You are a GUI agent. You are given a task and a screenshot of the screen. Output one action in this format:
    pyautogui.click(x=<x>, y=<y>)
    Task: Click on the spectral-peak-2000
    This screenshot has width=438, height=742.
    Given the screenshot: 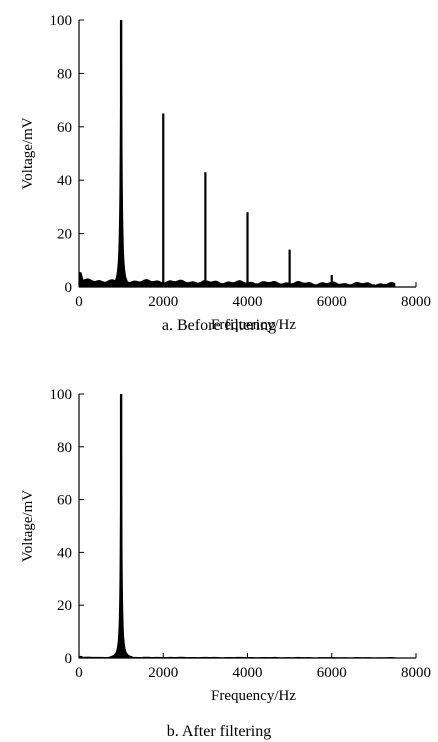 What is the action you would take?
    pyautogui.click(x=163, y=200)
    